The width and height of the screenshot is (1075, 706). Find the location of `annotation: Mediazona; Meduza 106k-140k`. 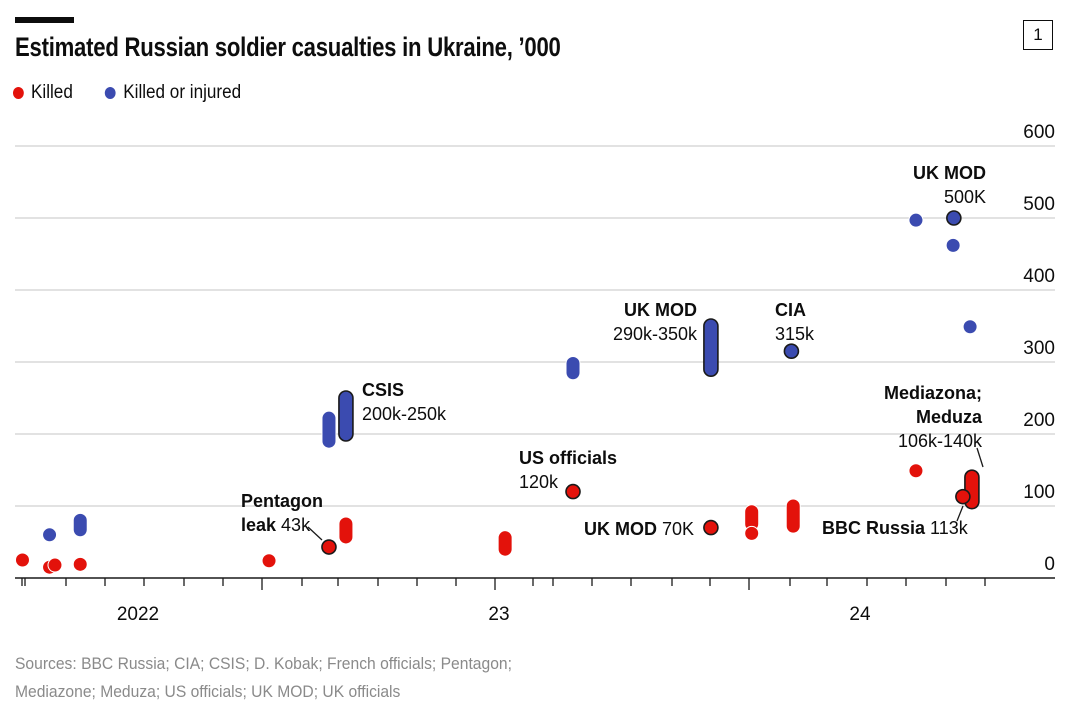

annotation: Mediazona; Meduza 106k-140k is located at coordinates (934, 425).